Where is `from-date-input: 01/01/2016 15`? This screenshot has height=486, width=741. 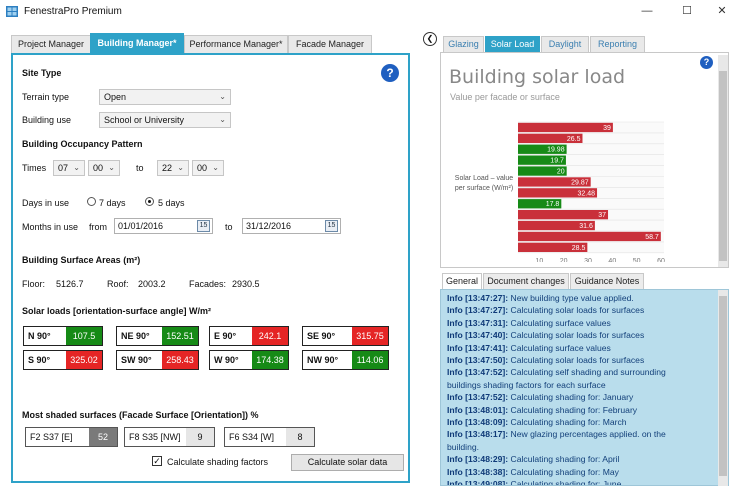 from-date-input: 01/01/2016 15 is located at coordinates (163, 226).